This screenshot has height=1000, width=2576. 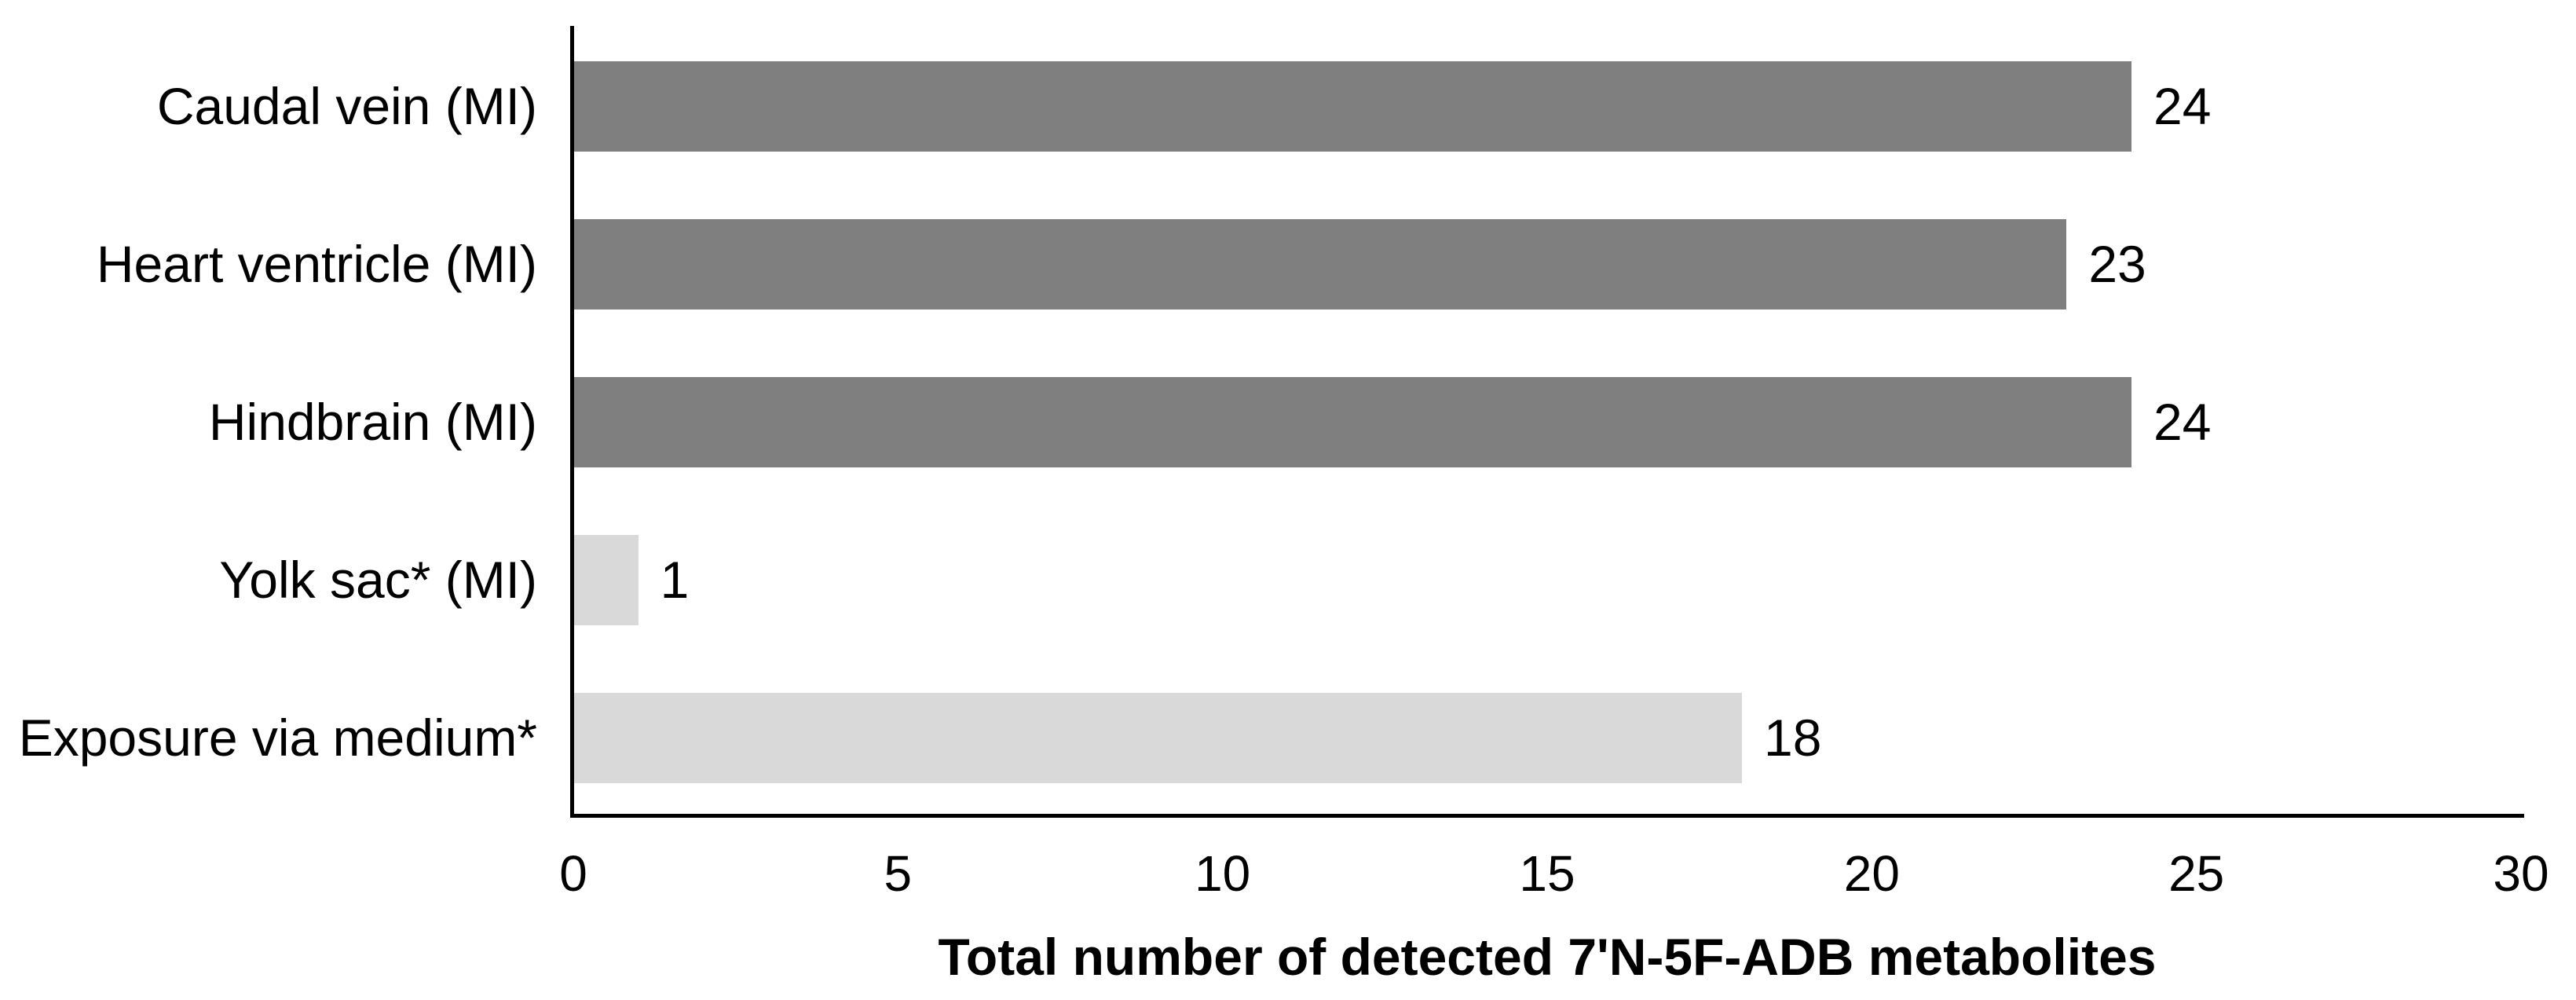 I want to click on category-label: Yolk sac* (MI), so click(x=378, y=580).